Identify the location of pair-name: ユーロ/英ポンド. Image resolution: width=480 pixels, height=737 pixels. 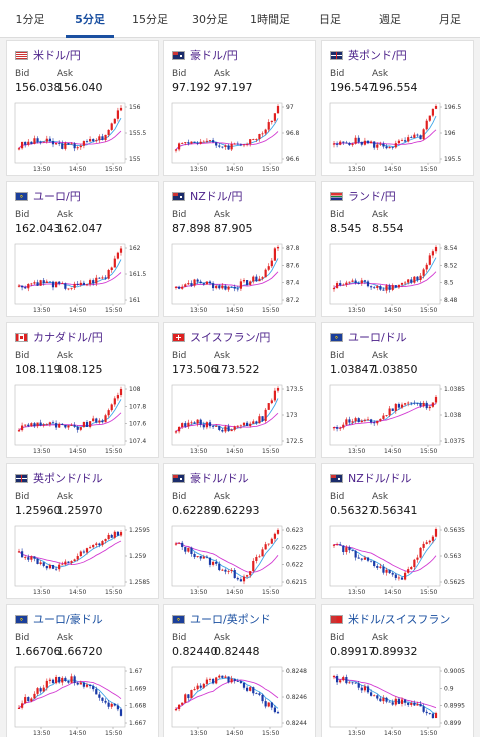
(230, 619).